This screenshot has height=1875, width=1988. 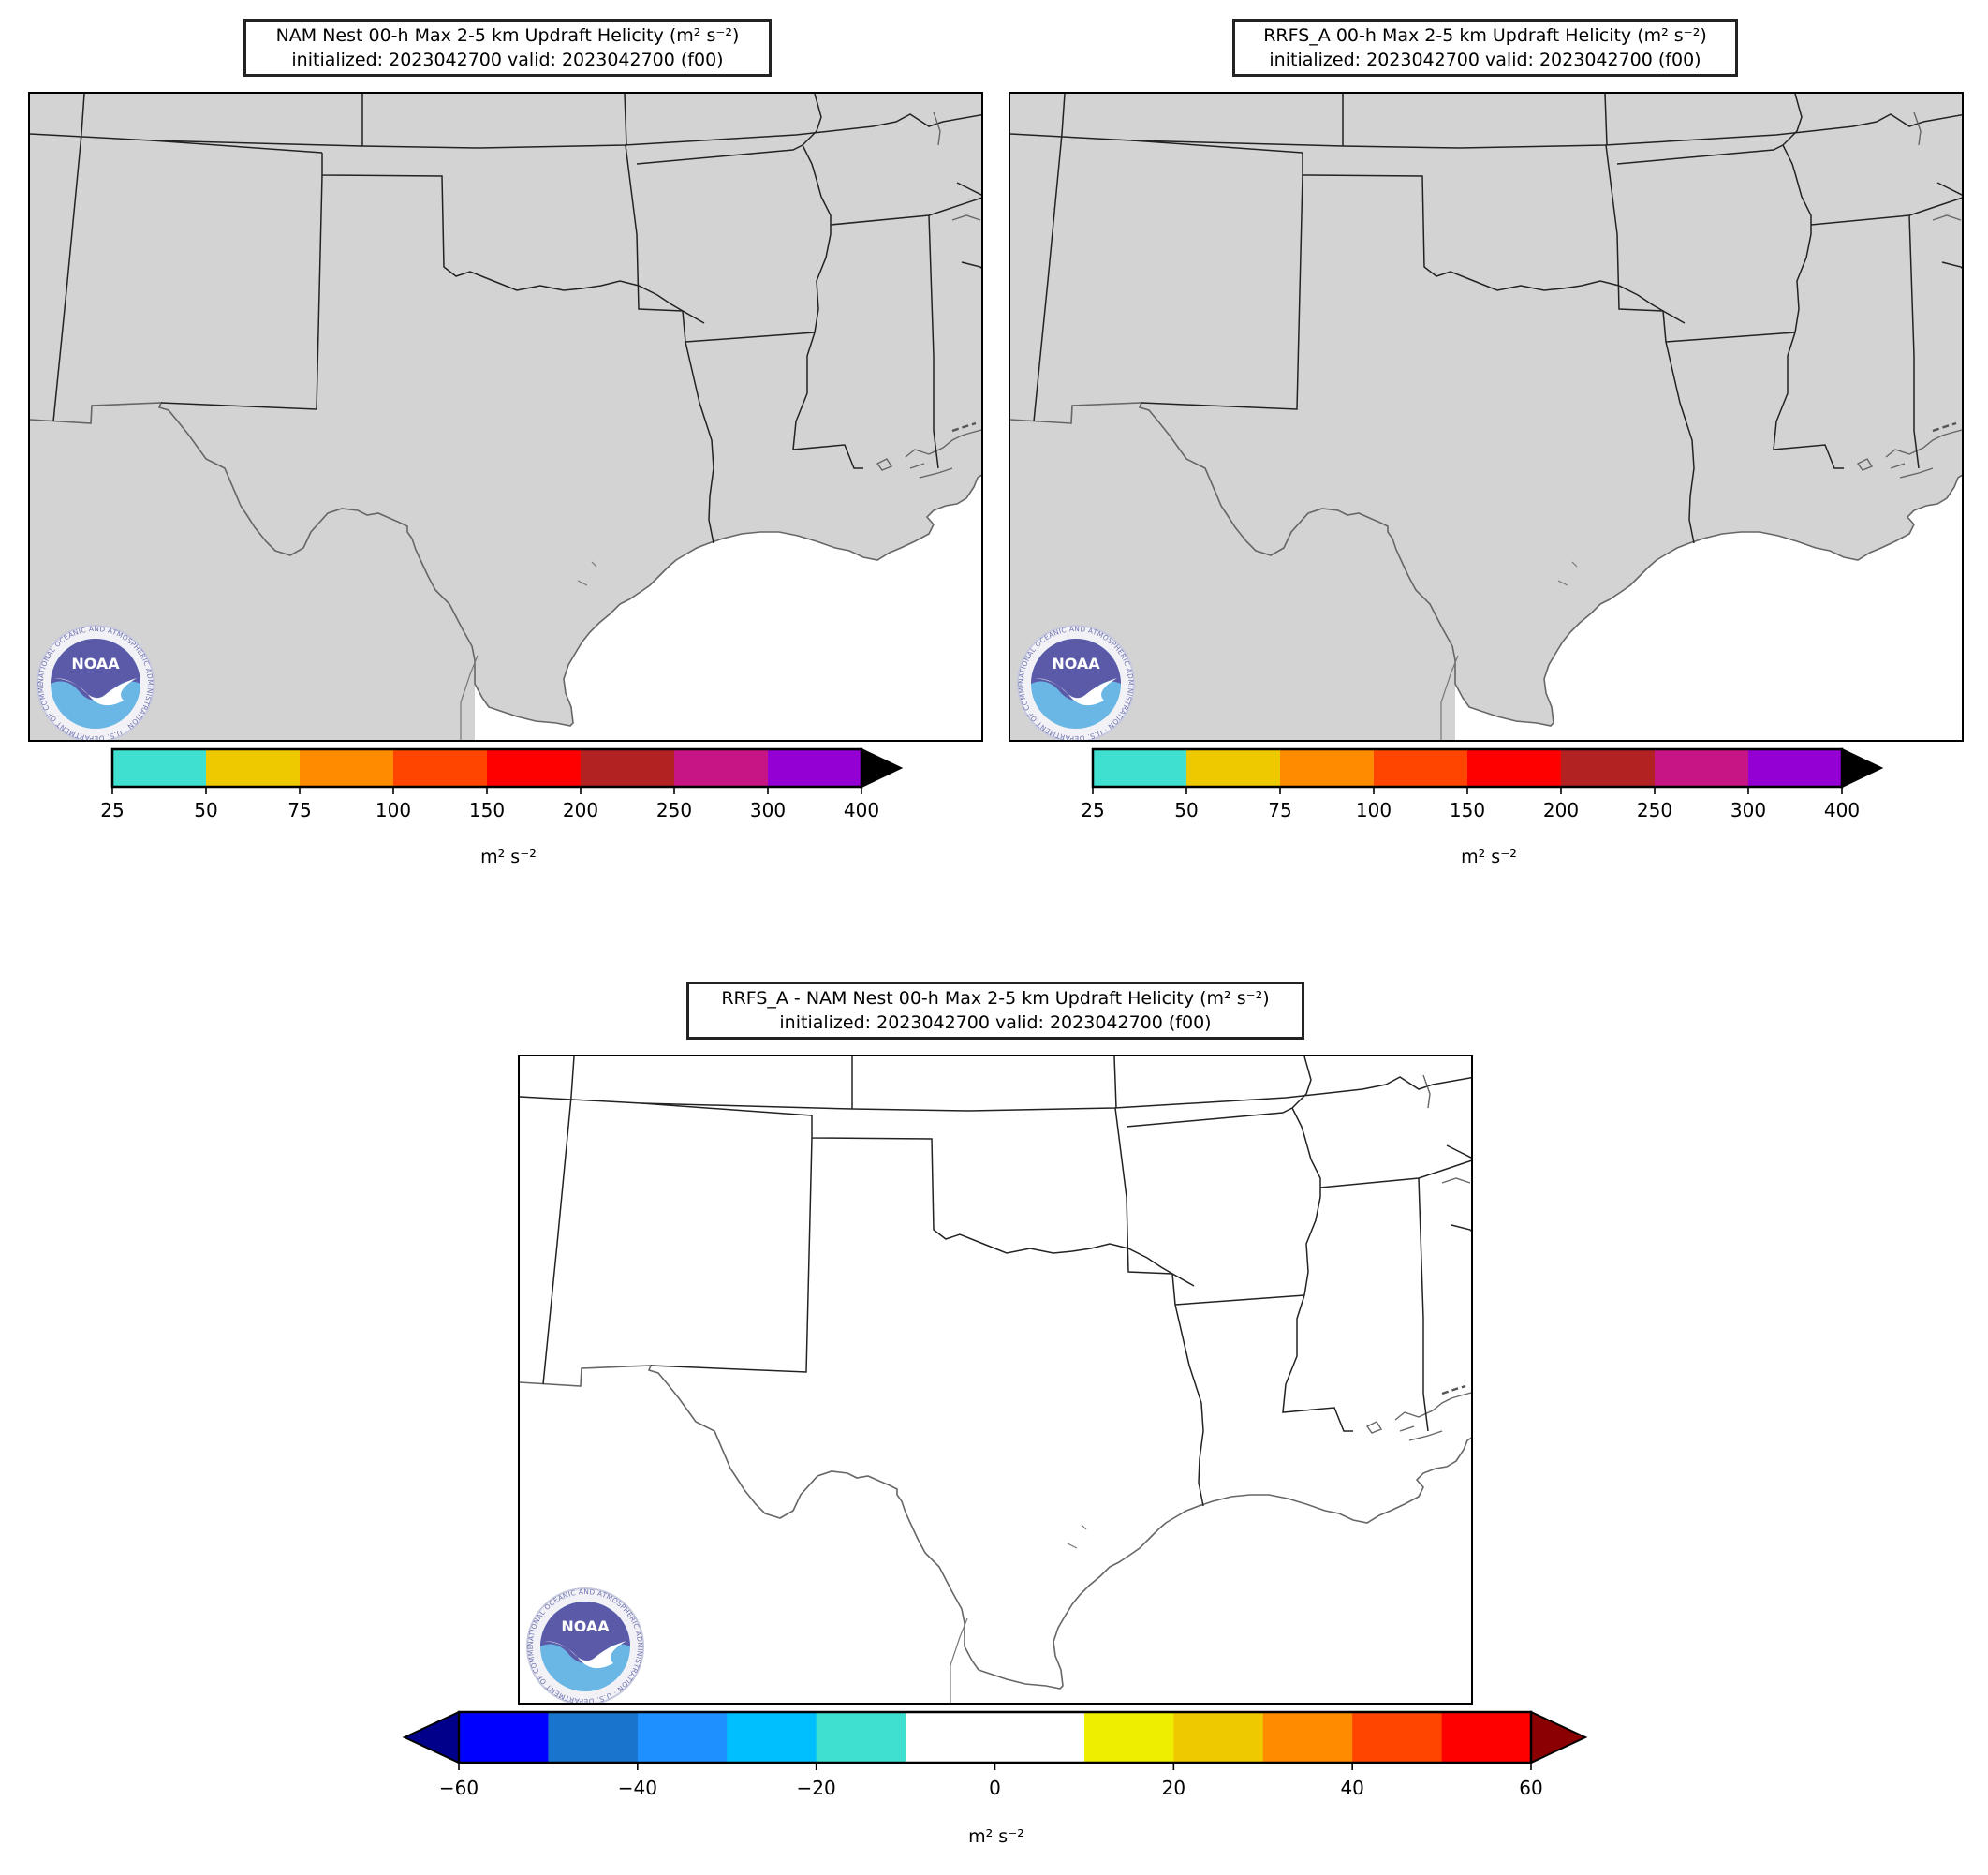 I want to click on colorbar-tick-label: 0, so click(x=995, y=1788).